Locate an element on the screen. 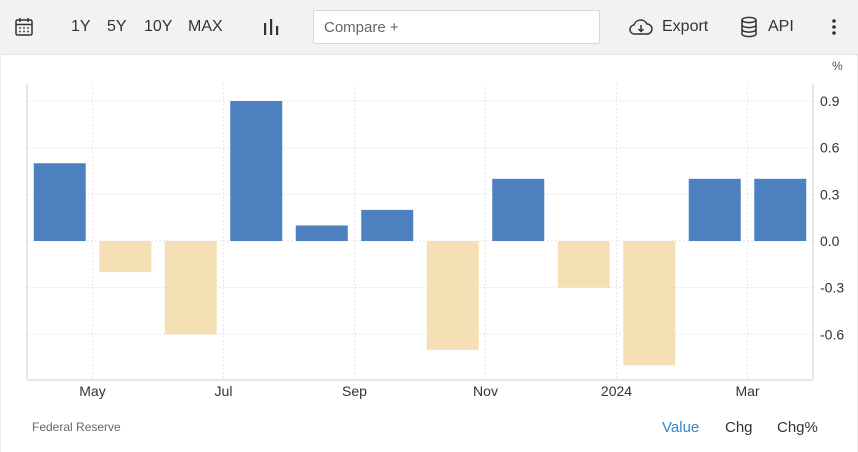  y-tick-label: 0.3 is located at coordinates (830, 194).